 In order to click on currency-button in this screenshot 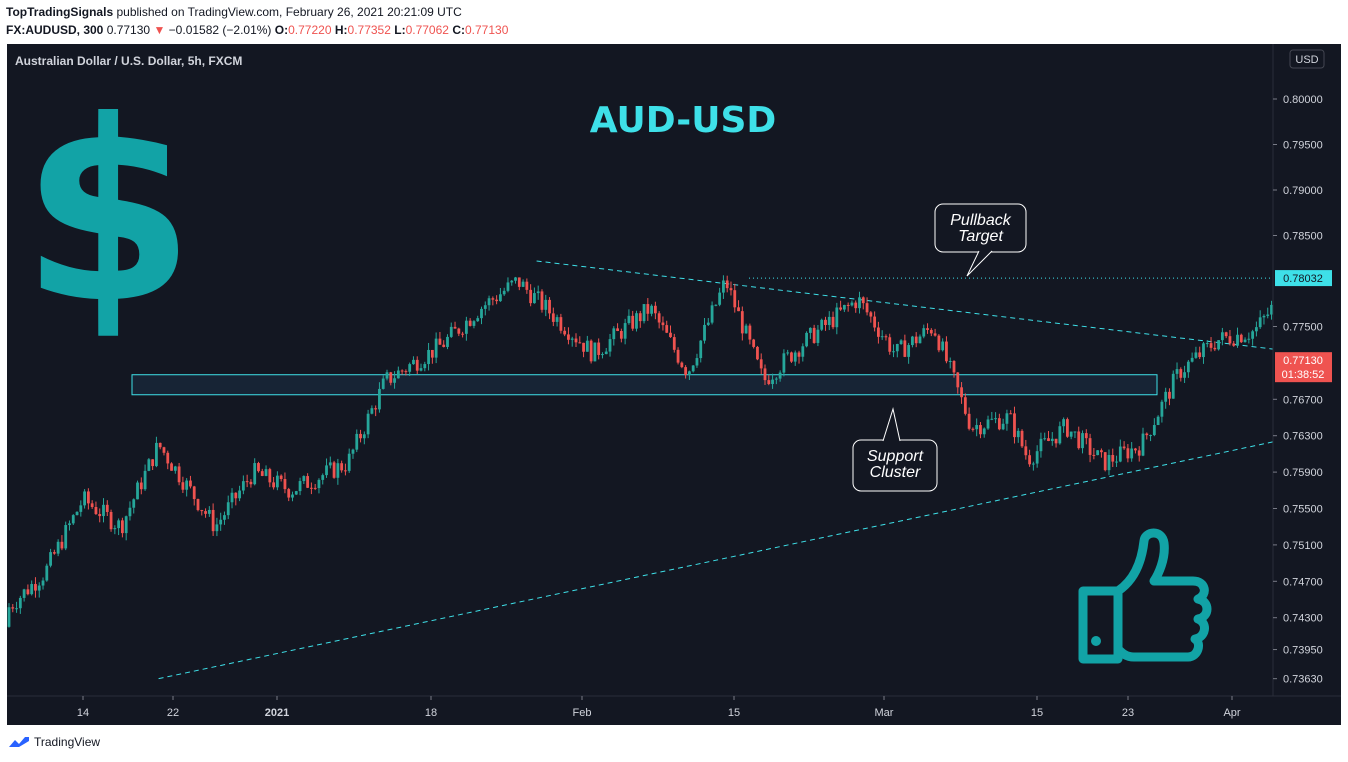, I will do `click(1307, 59)`.